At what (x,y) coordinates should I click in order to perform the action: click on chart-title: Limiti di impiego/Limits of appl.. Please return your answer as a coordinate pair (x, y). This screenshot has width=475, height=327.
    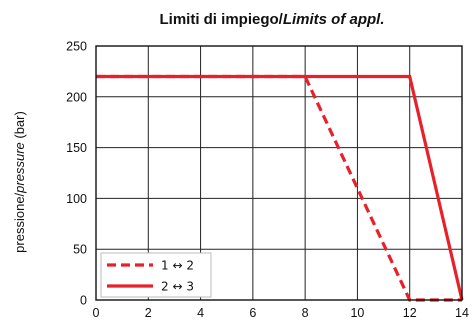
    Looking at the image, I should click on (271, 19).